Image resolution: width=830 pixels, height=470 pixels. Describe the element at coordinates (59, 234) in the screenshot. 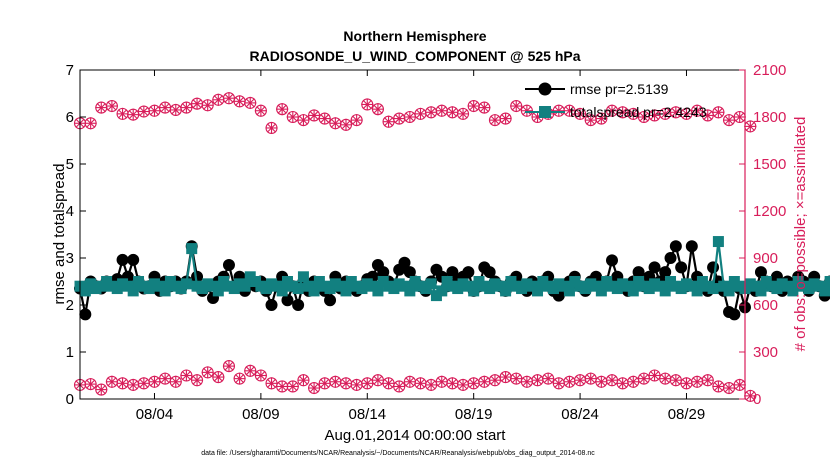

I see `y-axis-label-left: rmse and totalspread` at that location.